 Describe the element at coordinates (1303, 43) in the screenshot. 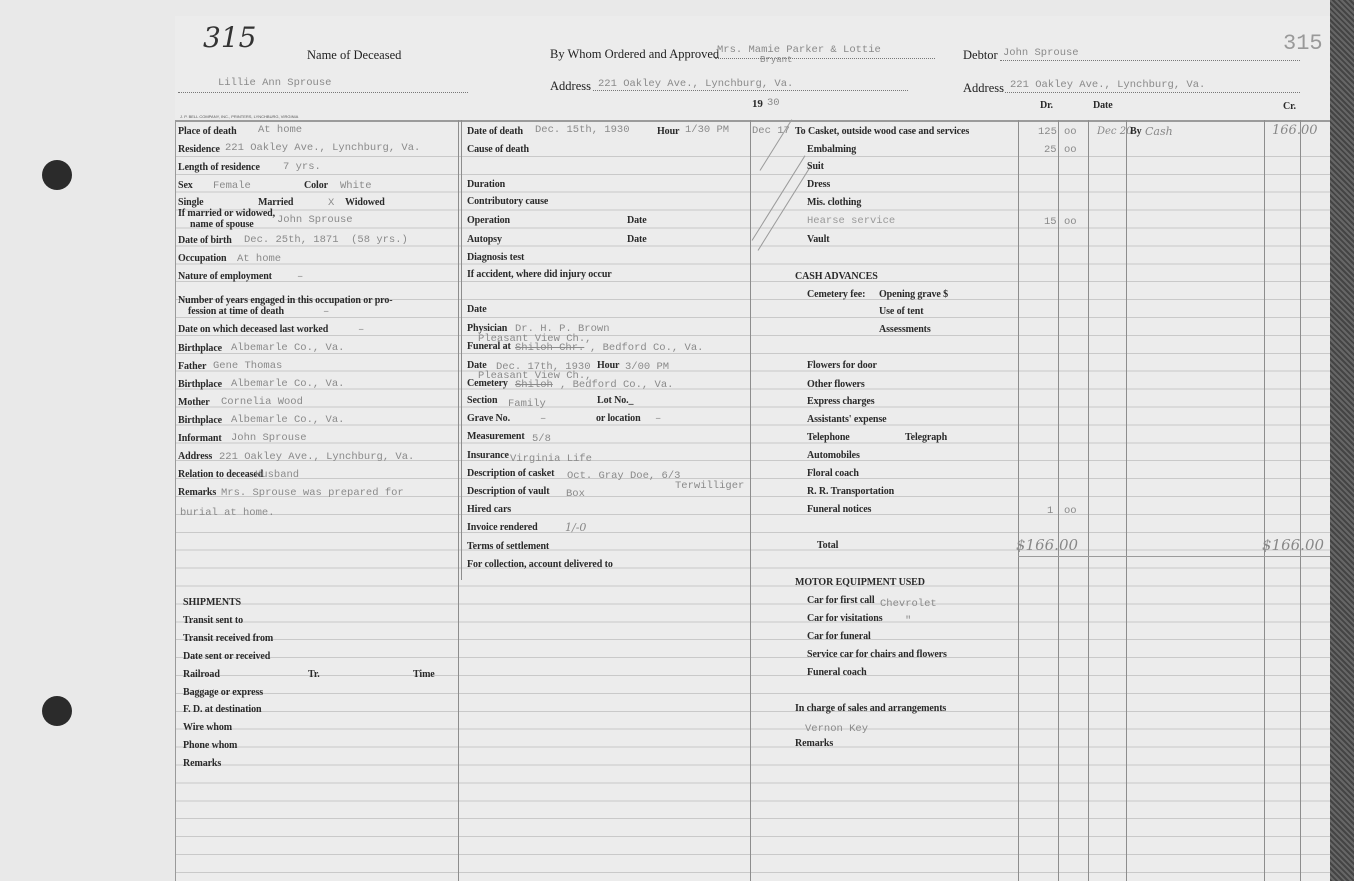

I see `page-number-stamp: 315` at that location.